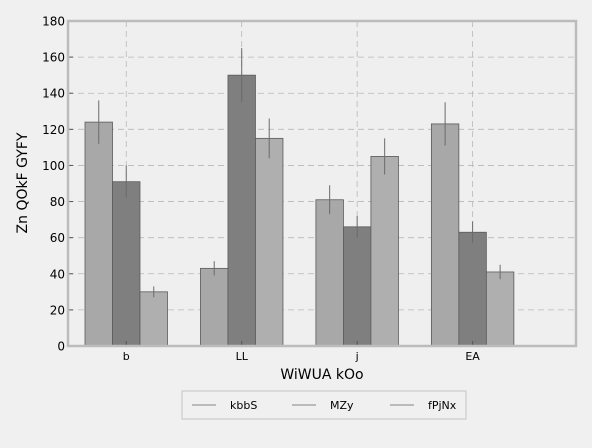  I want to click on x-tick-label: LL, so click(242, 356).